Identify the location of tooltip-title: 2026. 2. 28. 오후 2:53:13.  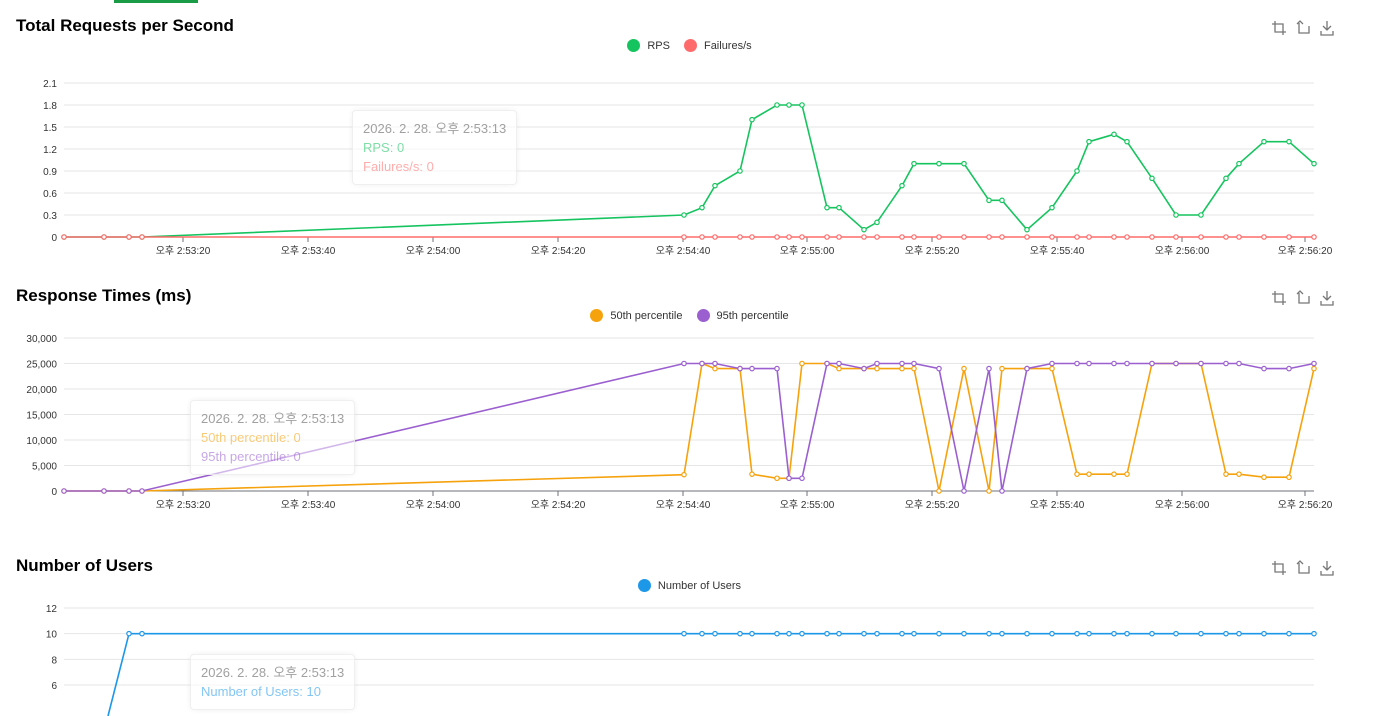
(435, 128).